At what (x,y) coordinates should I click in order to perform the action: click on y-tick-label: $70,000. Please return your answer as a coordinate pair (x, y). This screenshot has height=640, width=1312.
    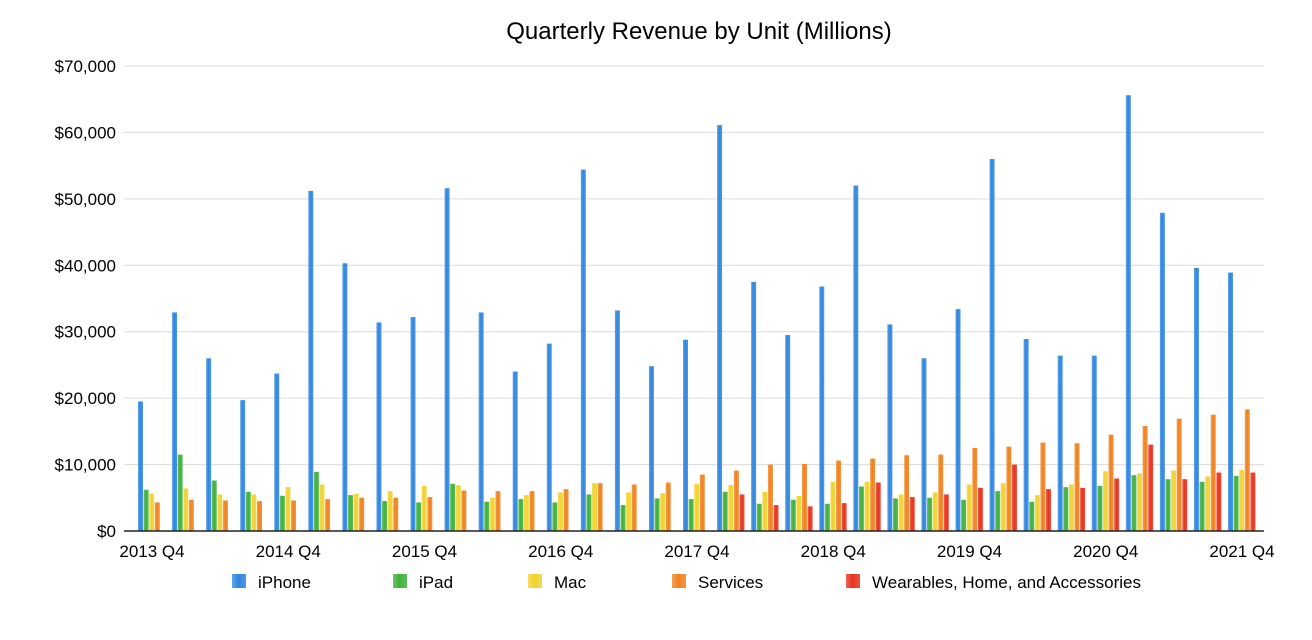
    Looking at the image, I should click on (85, 66).